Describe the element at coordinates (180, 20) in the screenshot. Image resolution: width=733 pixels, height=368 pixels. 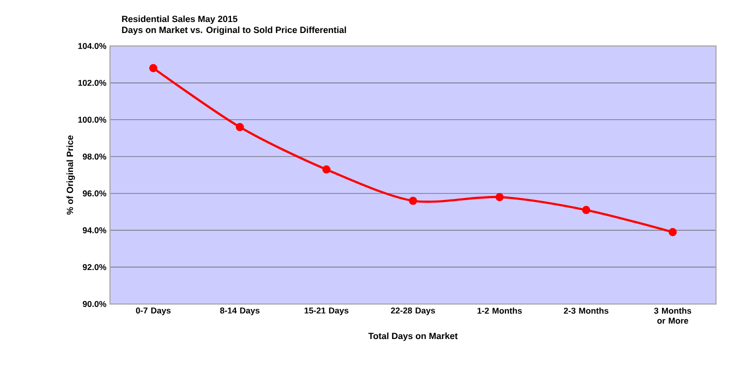
I see `chart-title: Residential Sales May 2015` at that location.